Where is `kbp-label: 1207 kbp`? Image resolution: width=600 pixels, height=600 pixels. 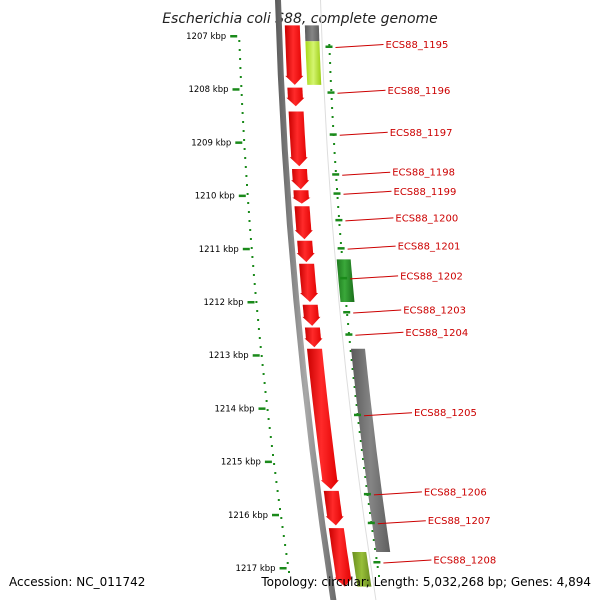 kbp-label: 1207 kbp is located at coordinates (206, 37).